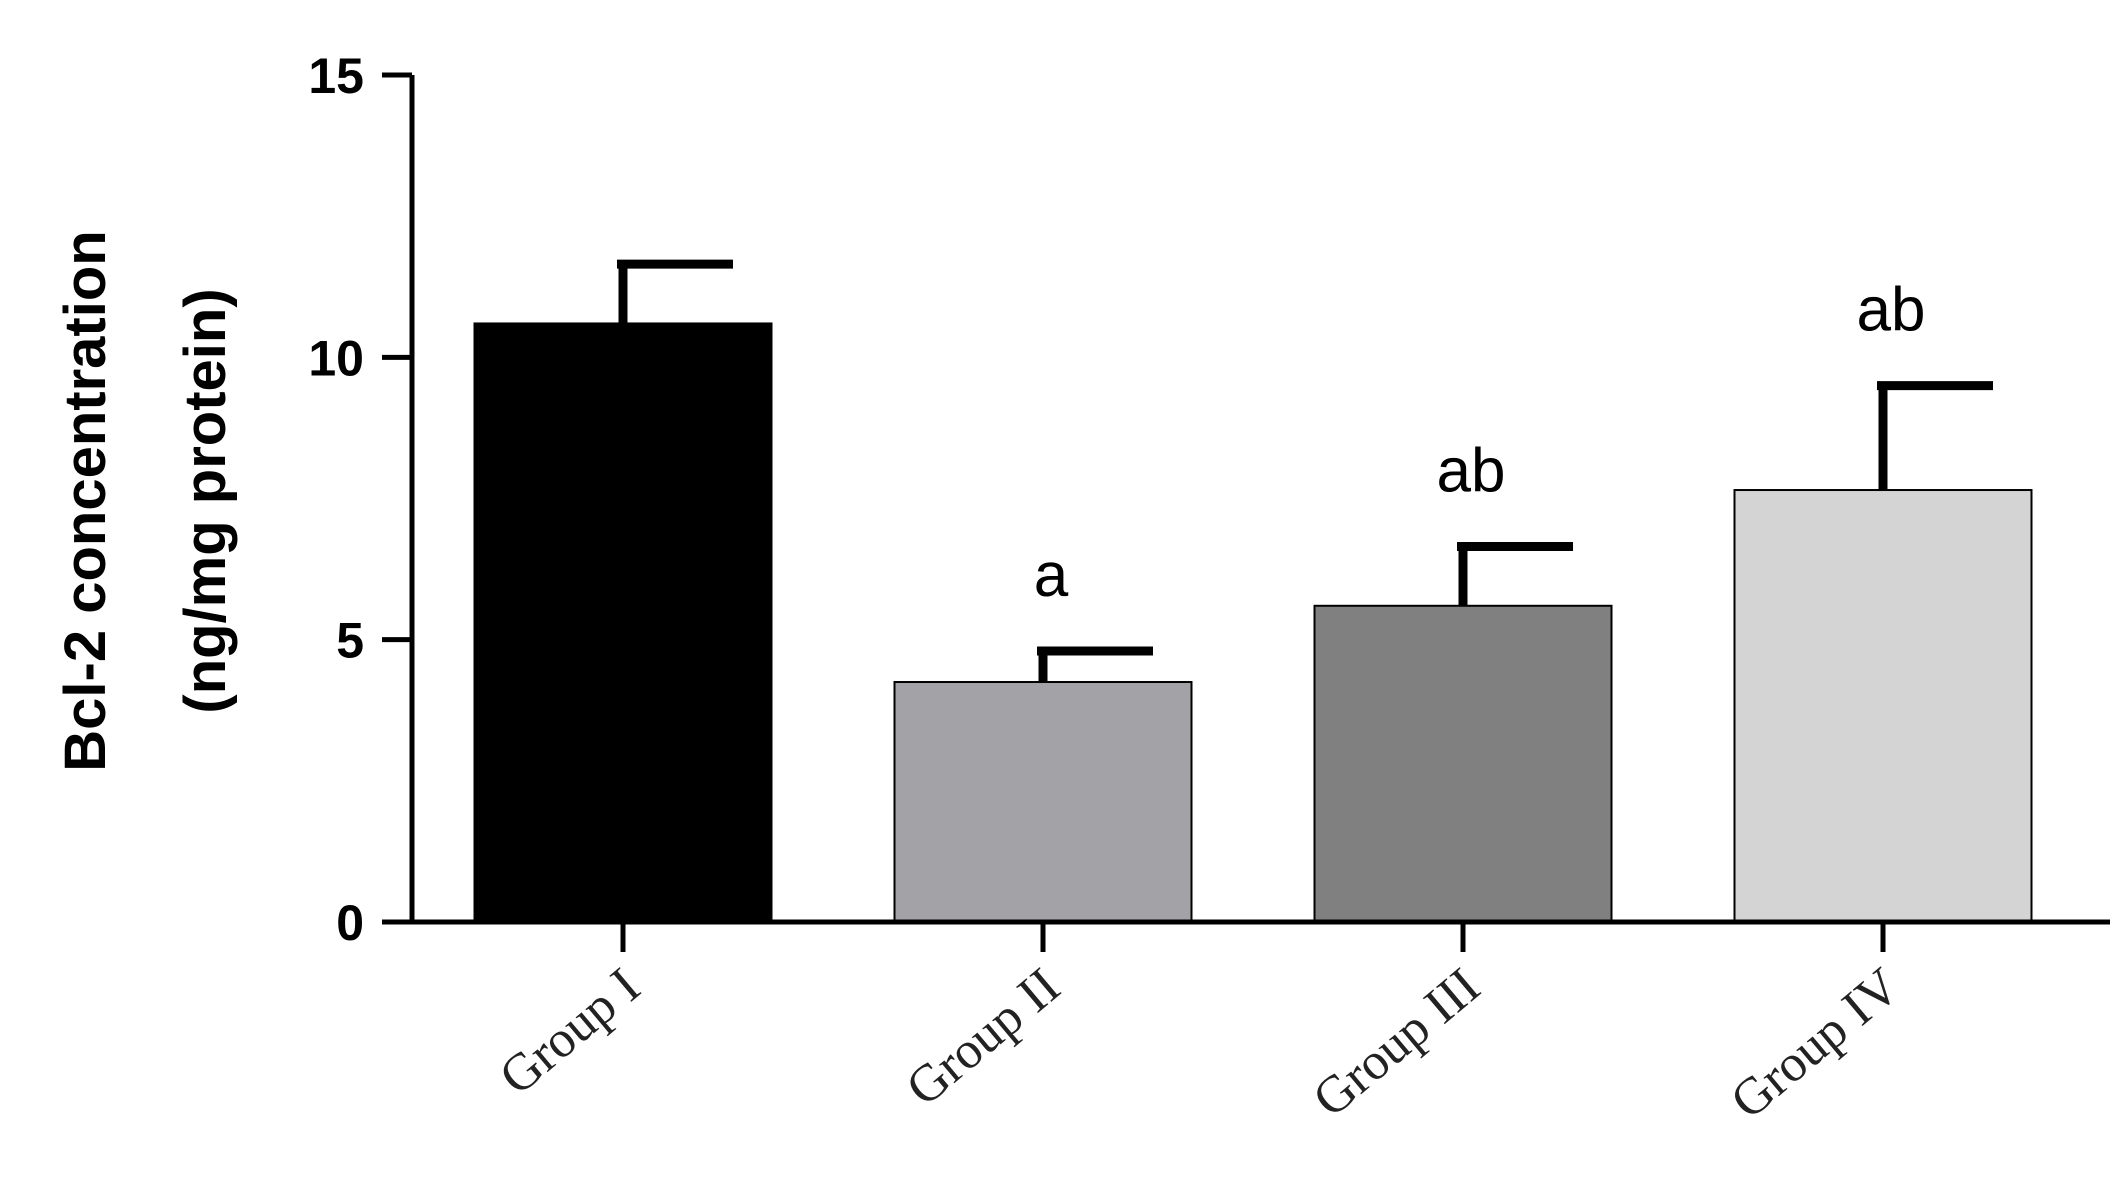 The width and height of the screenshot is (2127, 1202). I want to click on y-tick-label: 10, so click(336, 358).